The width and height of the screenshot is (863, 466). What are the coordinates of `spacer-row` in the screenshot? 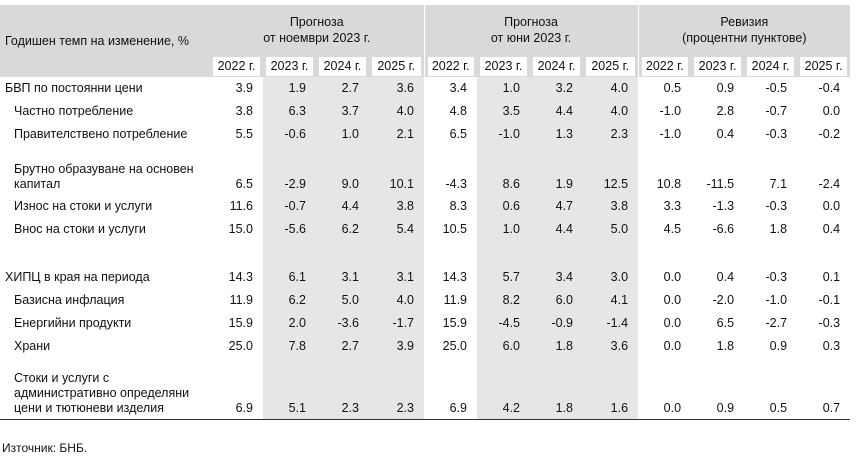 It's located at (425, 253).